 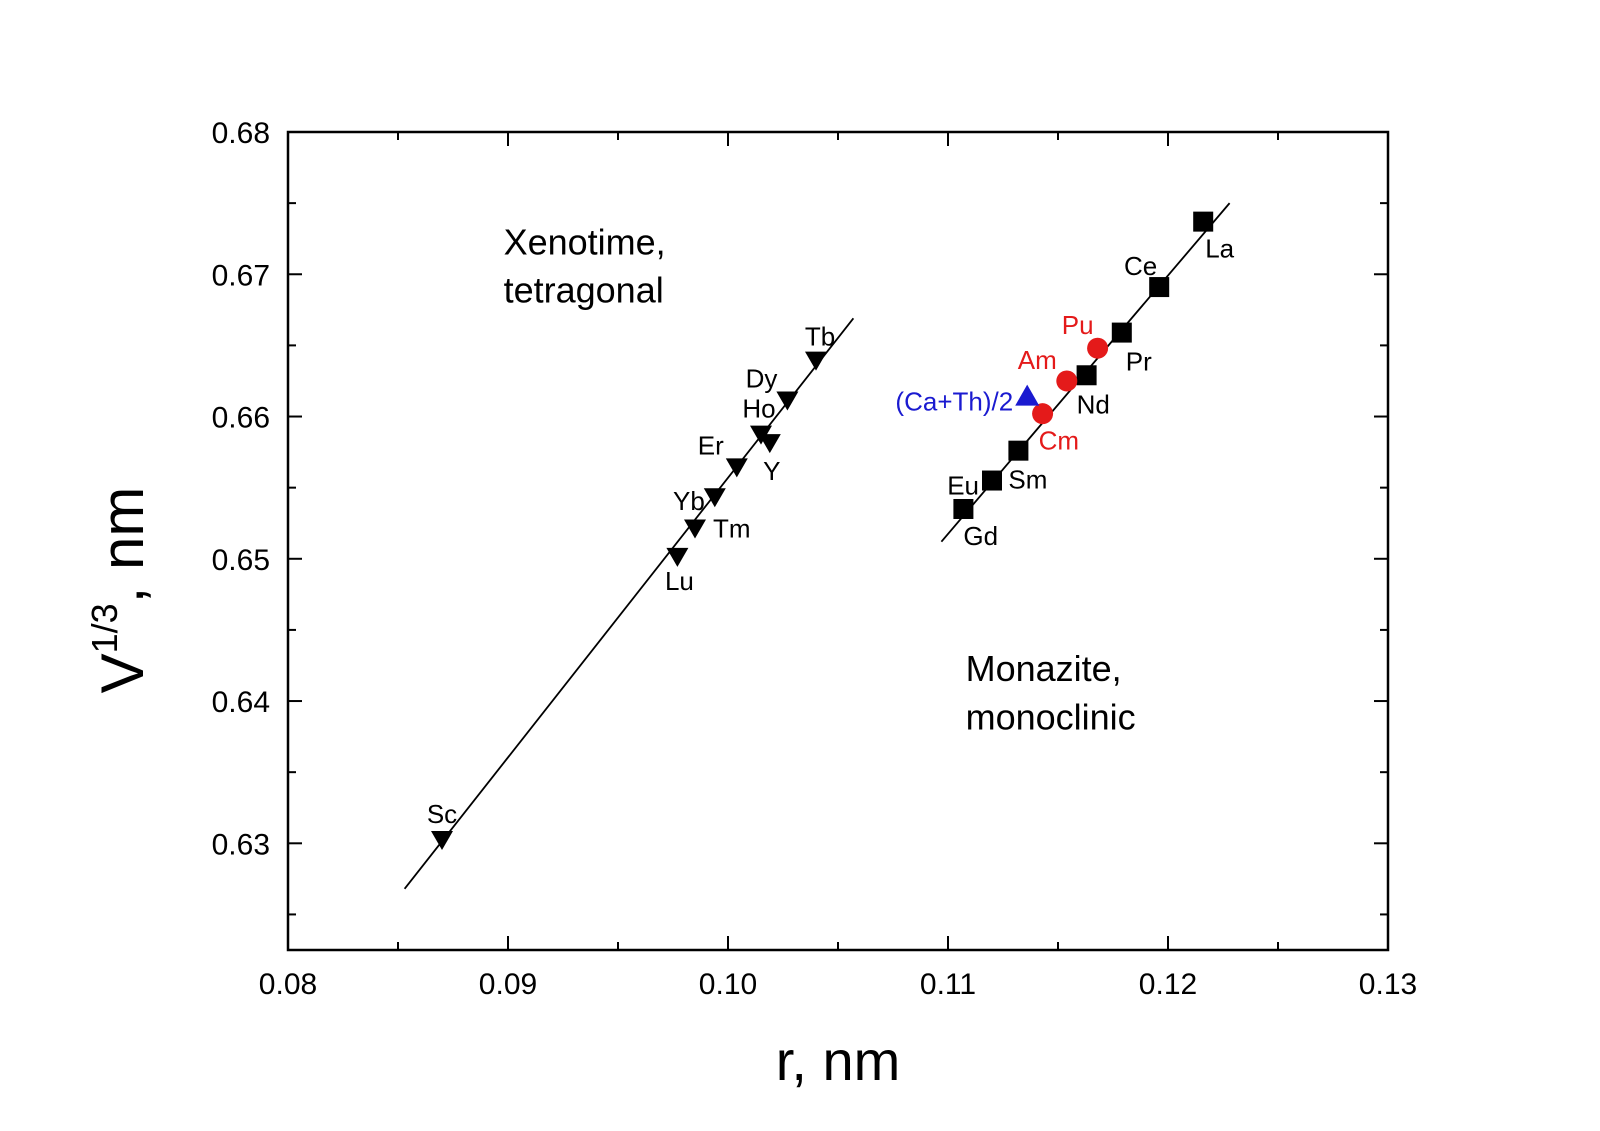 What do you see at coordinates (954, 402) in the screenshot?
I see `data-point-label-ca-th-2: (Ca+Th)/2` at bounding box center [954, 402].